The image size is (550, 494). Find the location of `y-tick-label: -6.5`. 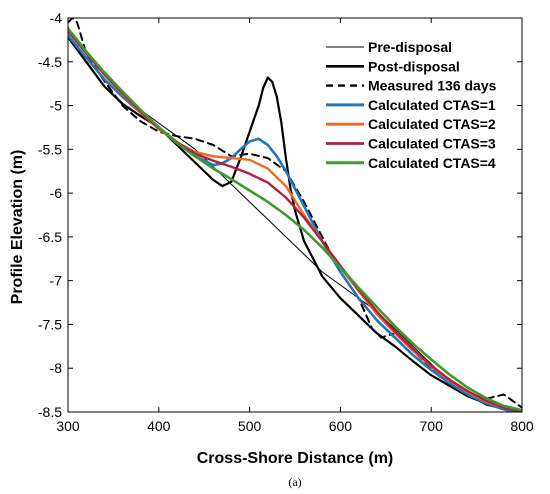

y-tick-label: -6.5 is located at coordinates (50, 237).